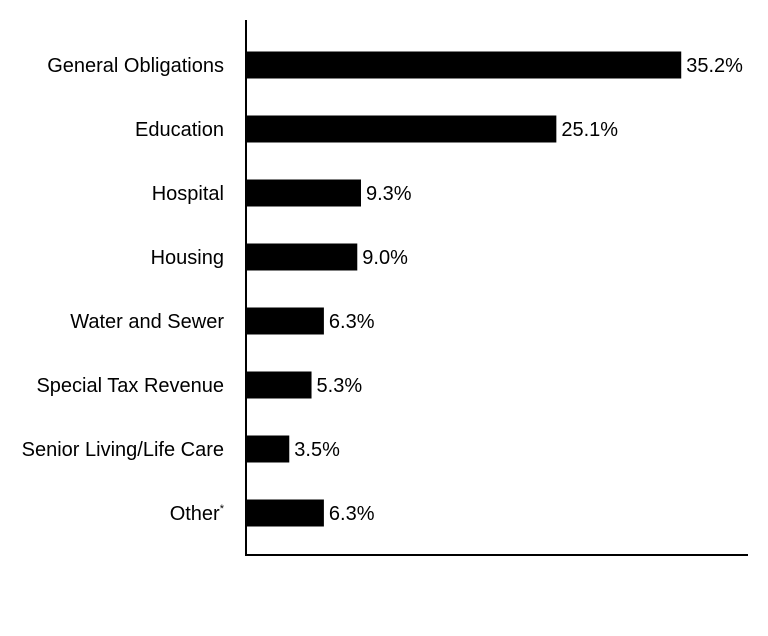  I want to click on value-label: 9.0%, so click(385, 258).